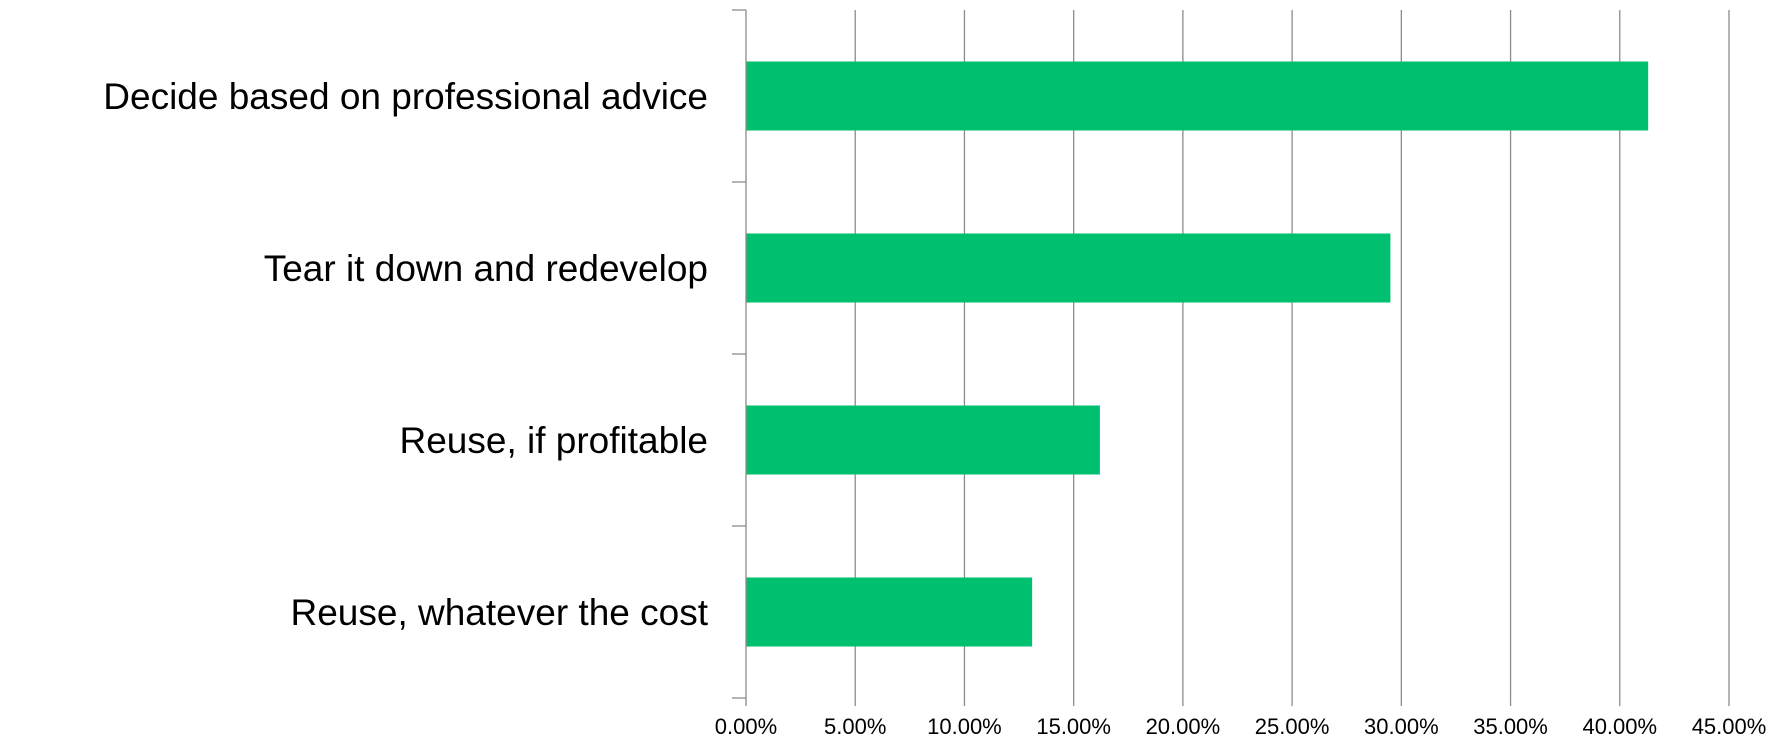 The image size is (1784, 741). Describe the element at coordinates (1292, 726) in the screenshot. I see `x-tick-label-5: 25.00%` at that location.